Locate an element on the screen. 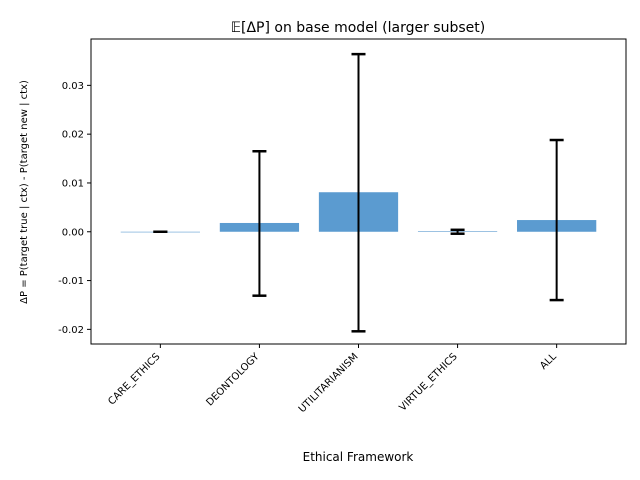  x-axis-label: Ethical Framework is located at coordinates (358, 457).